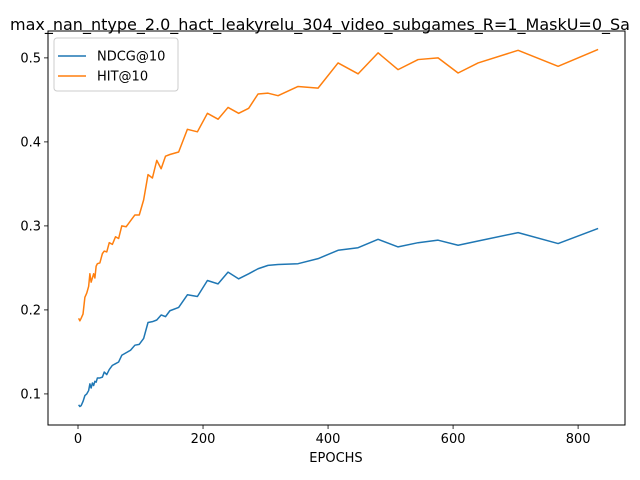 Image resolution: width=640 pixels, height=480 pixels. Describe the element at coordinates (78, 439) in the screenshot. I see `x-tick-label: 0` at that location.